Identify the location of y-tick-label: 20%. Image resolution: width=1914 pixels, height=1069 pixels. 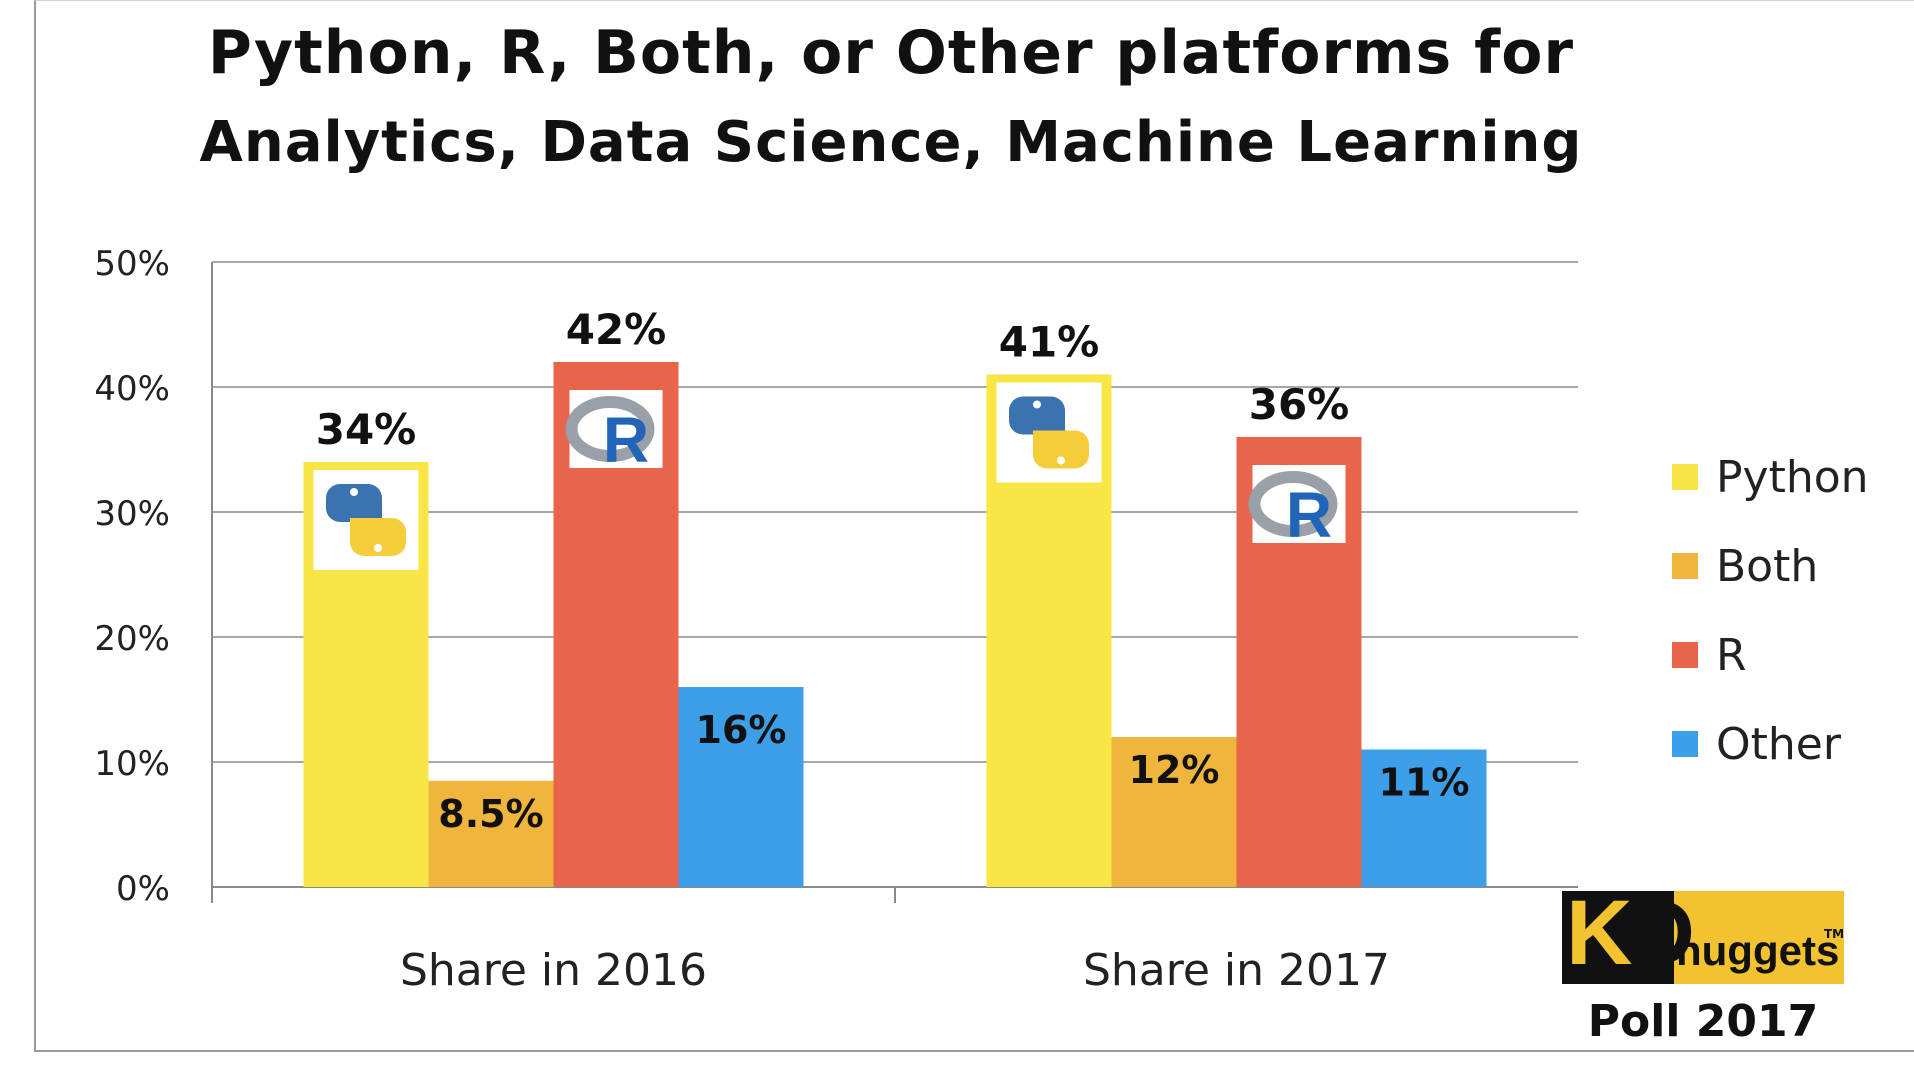
(132, 639).